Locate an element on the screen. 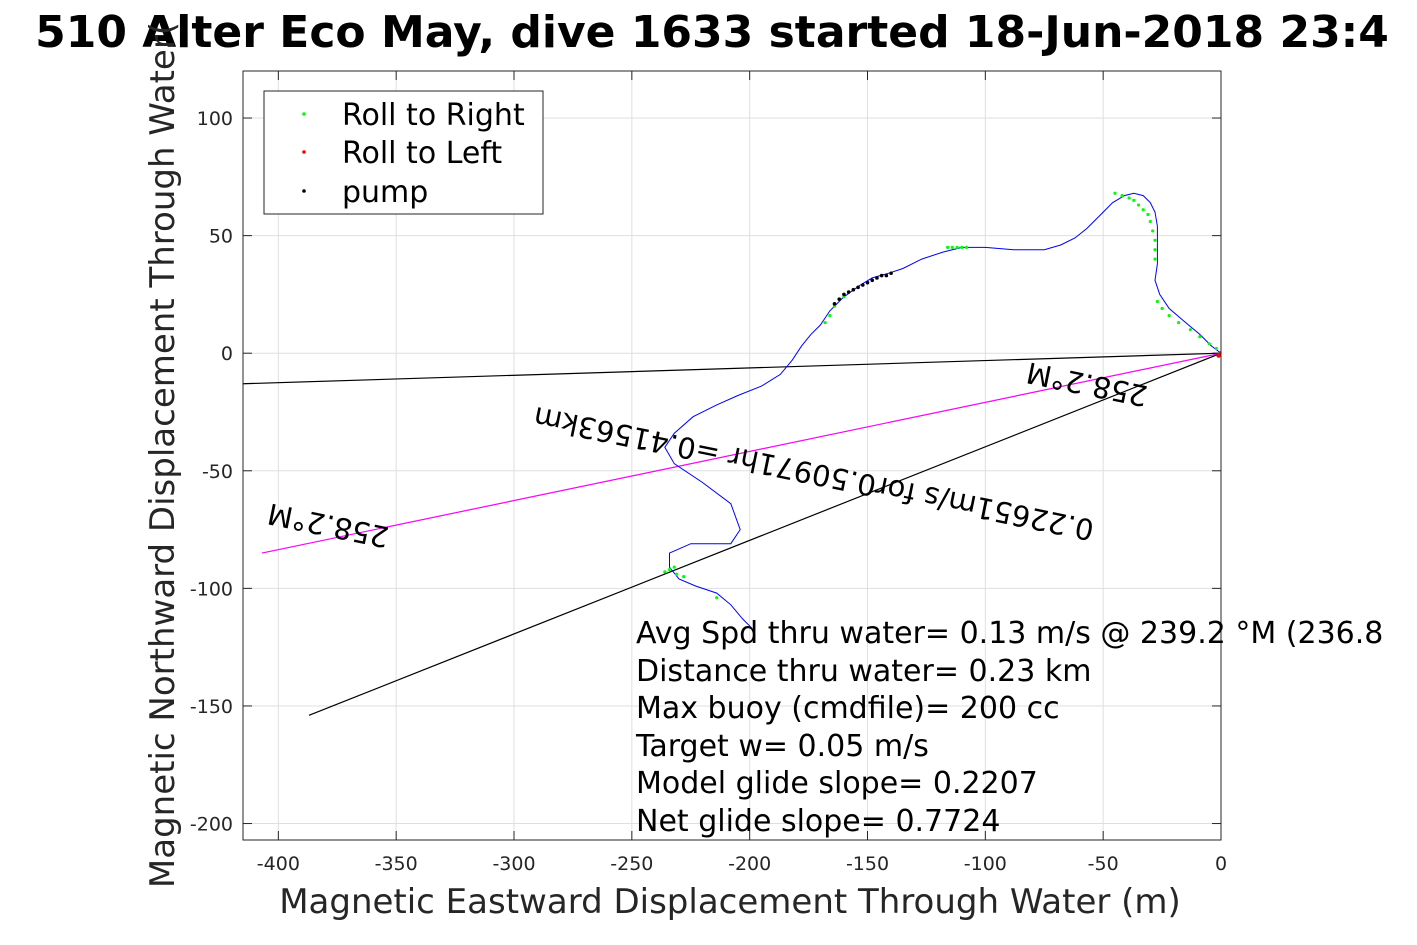  y-tick-label: -200 is located at coordinates (211, 825).